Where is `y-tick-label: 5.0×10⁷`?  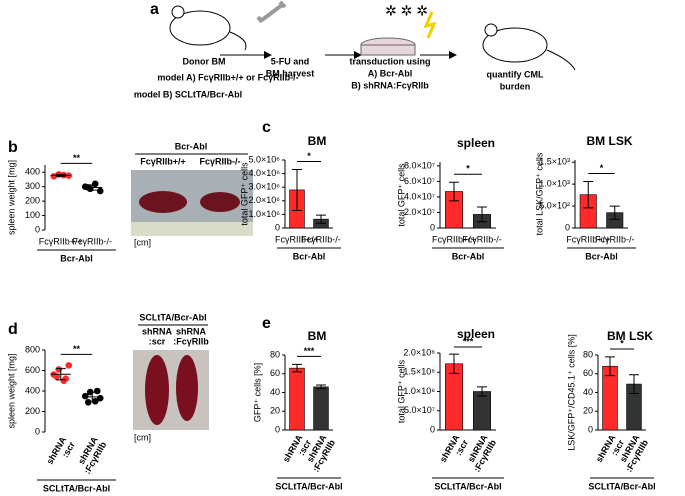
y-tick-label: 5.0×10⁷ is located at coordinates (419, 410).